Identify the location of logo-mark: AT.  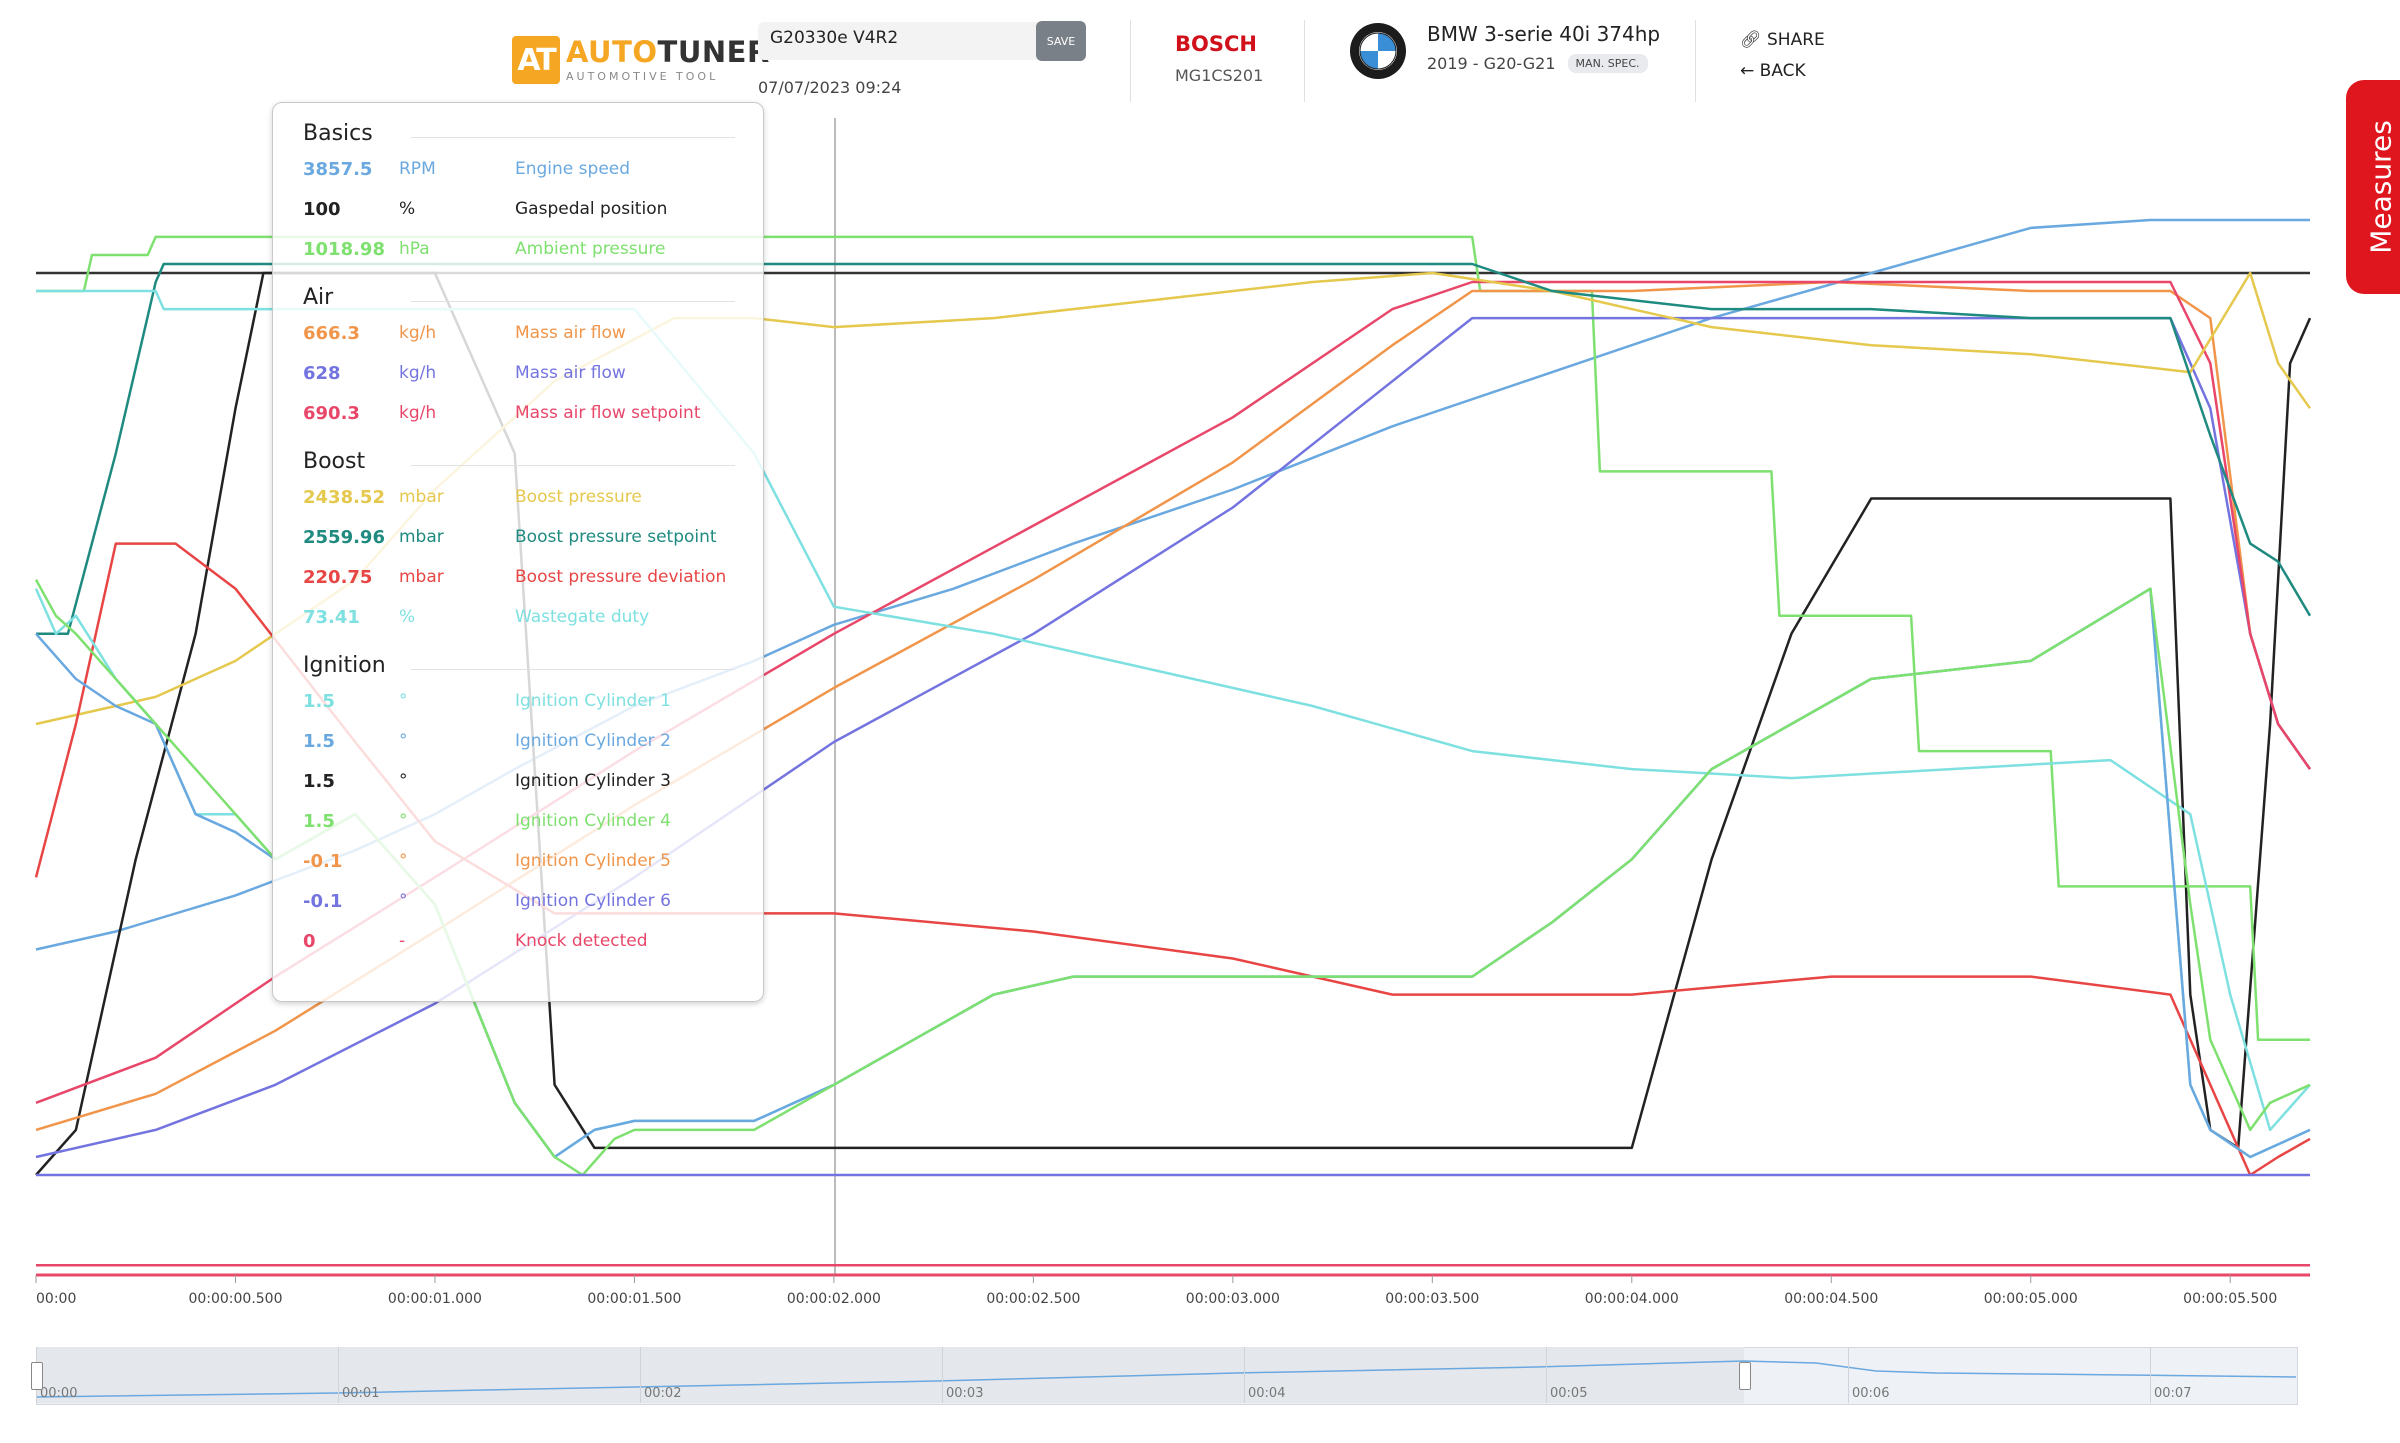
(536, 60).